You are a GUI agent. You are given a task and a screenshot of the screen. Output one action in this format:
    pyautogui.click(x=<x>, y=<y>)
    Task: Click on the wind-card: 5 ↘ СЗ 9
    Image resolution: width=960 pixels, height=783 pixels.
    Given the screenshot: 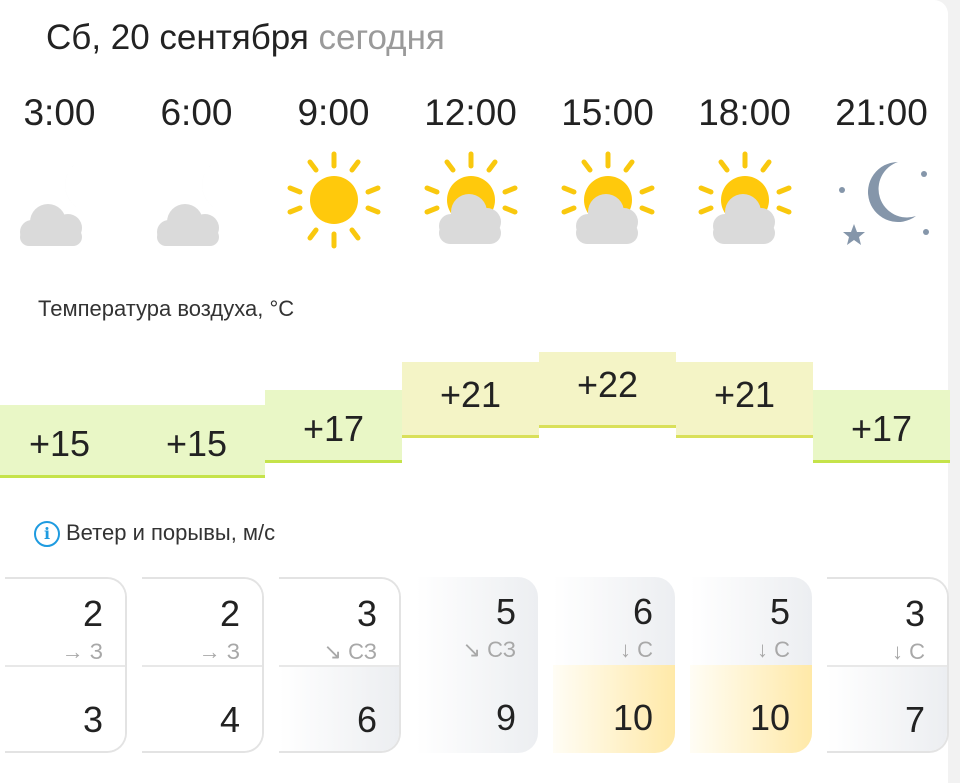 What is the action you would take?
    pyautogui.click(x=477, y=665)
    